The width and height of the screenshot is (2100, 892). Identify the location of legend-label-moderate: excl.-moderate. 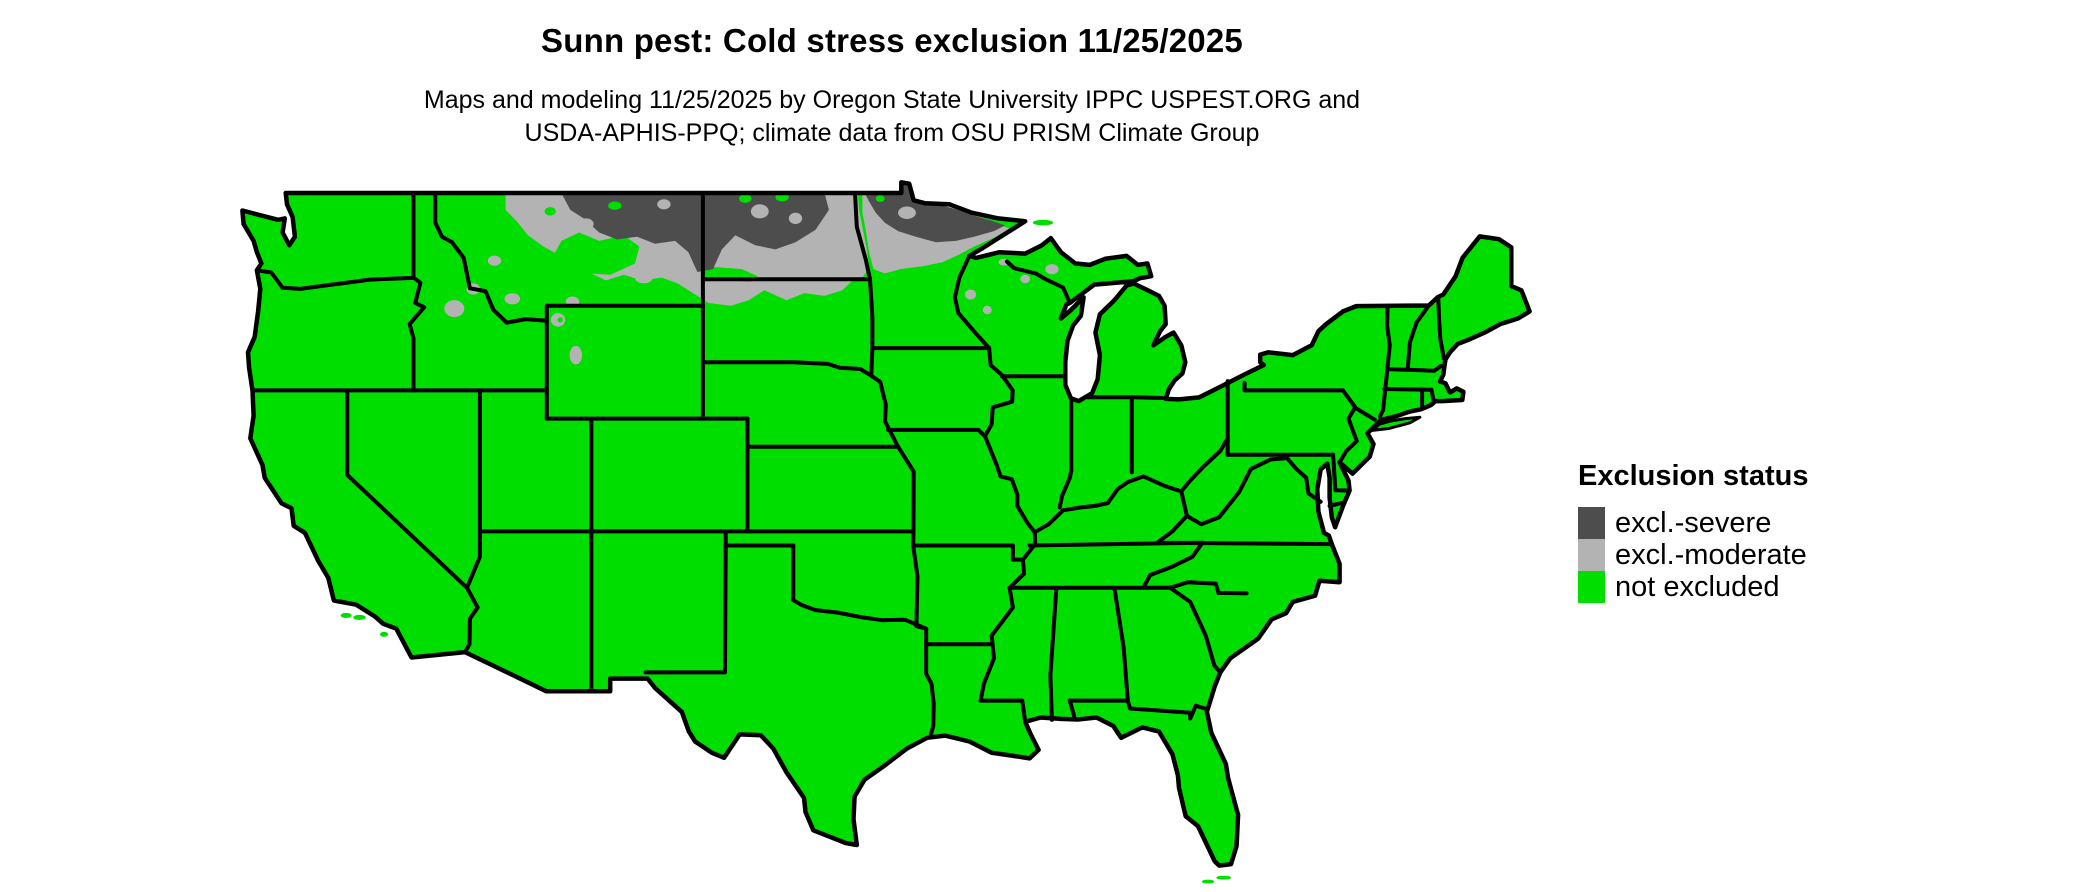
(1711, 555).